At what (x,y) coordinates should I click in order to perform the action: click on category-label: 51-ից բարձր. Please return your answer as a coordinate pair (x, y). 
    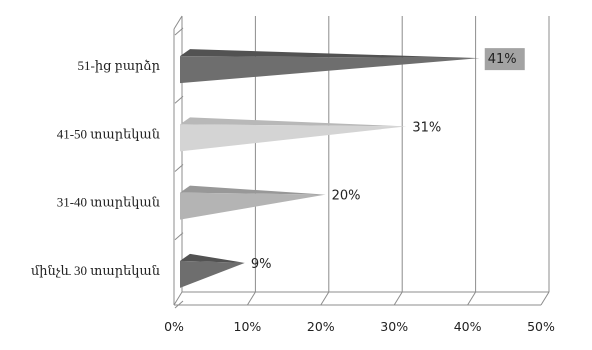
    Looking at the image, I should click on (119, 65).